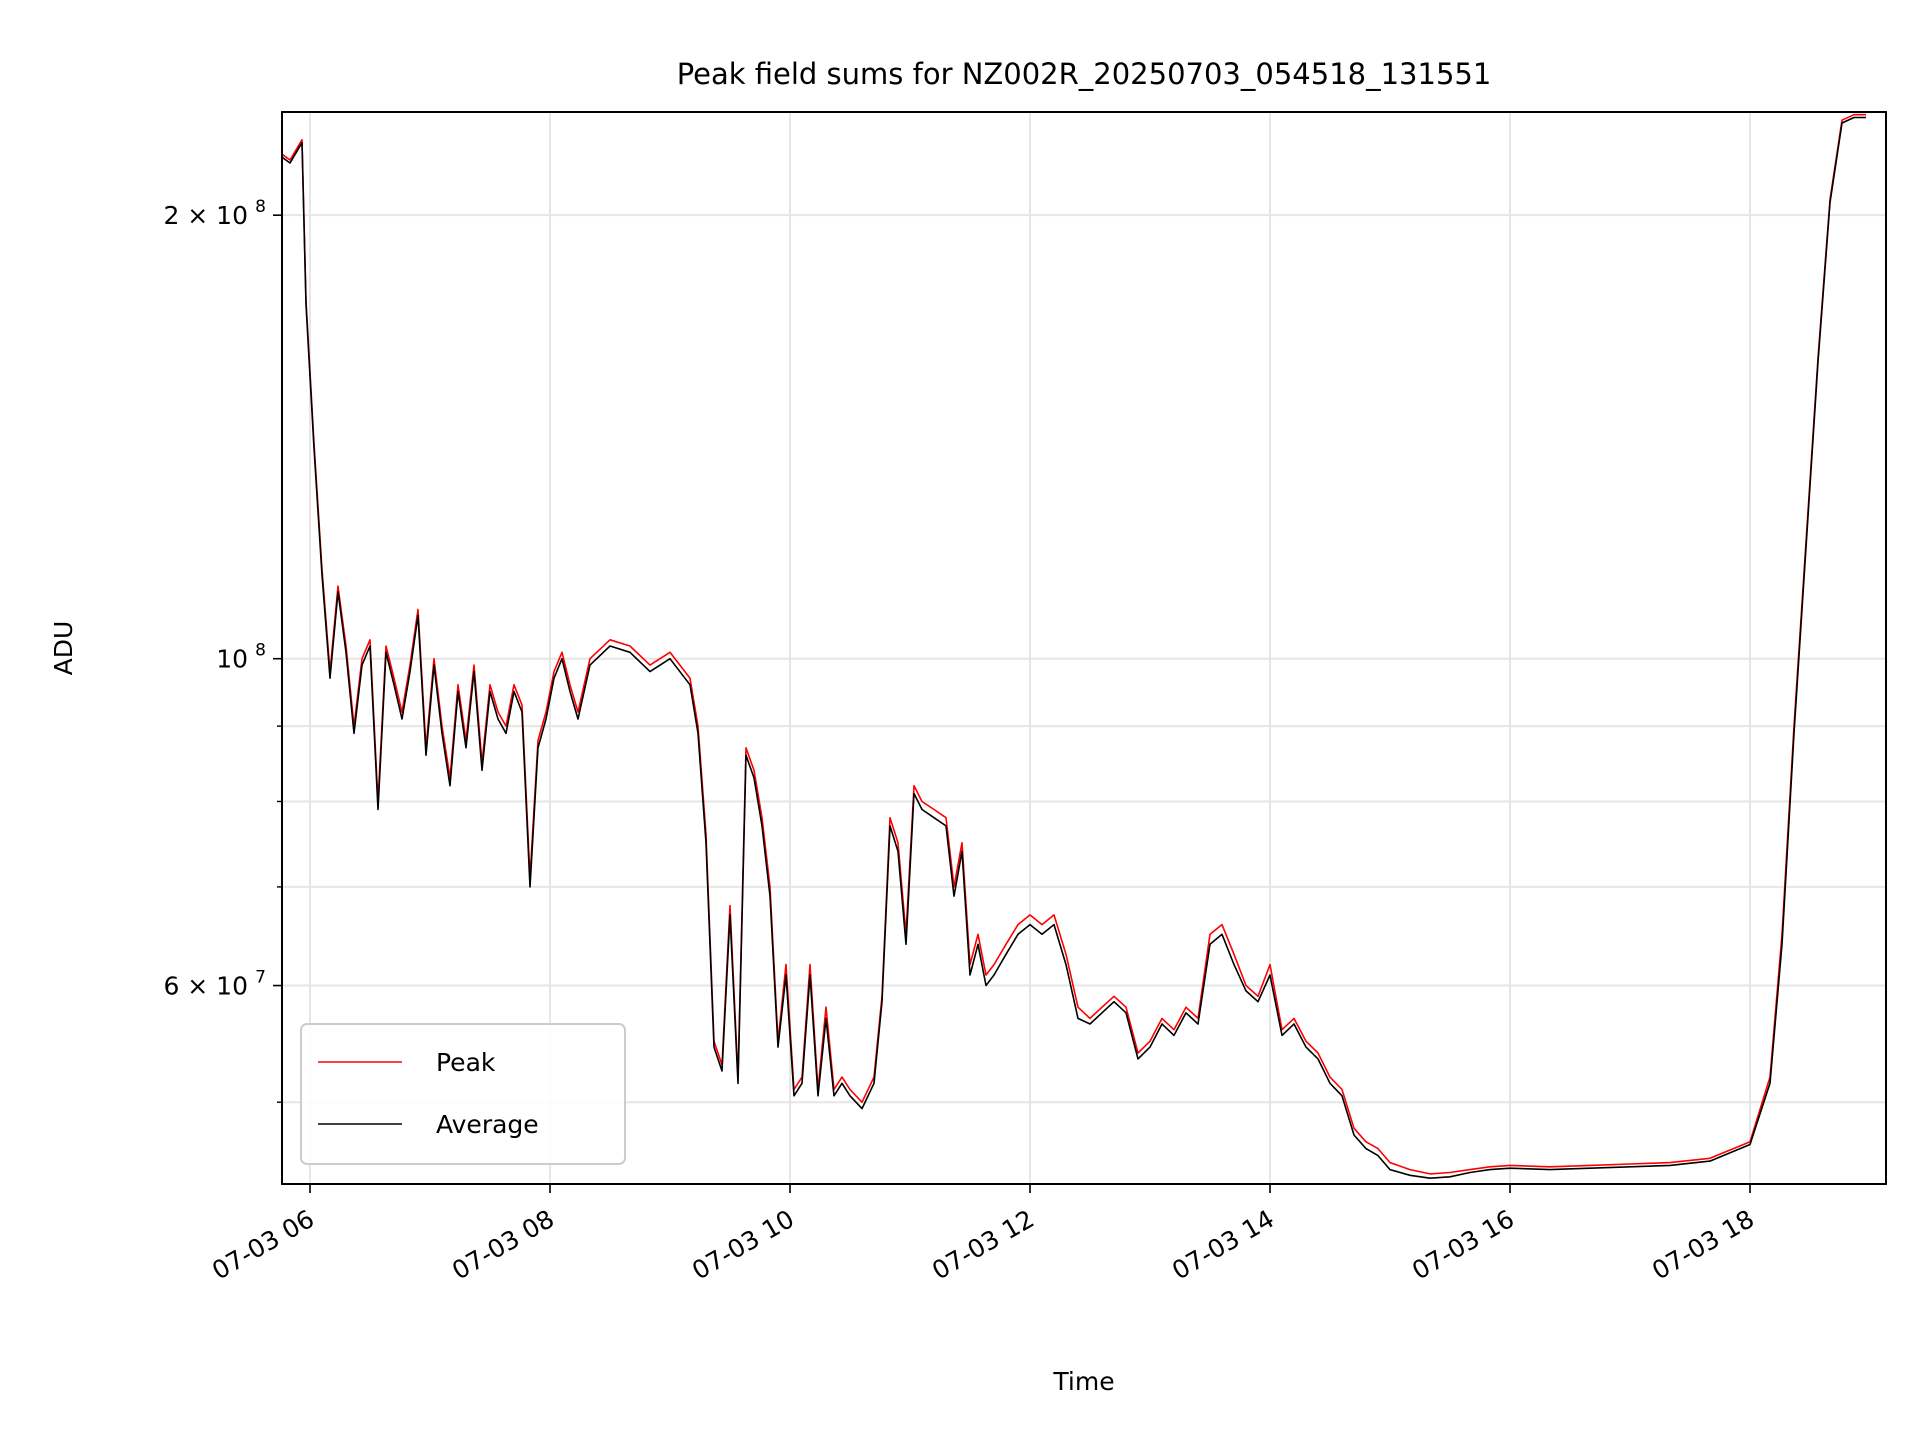 The image size is (1920, 1445). I want to click on y-tick-base: 2 × 10, so click(205, 215).